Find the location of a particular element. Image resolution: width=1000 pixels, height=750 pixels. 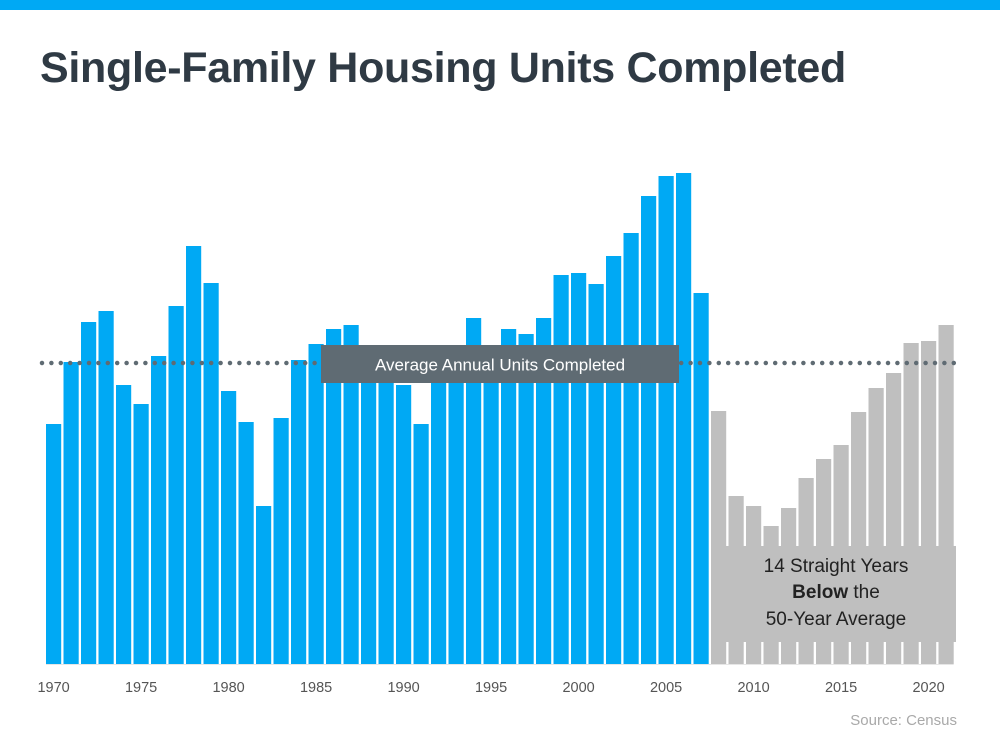

average-label-box is located at coordinates (500, 364).